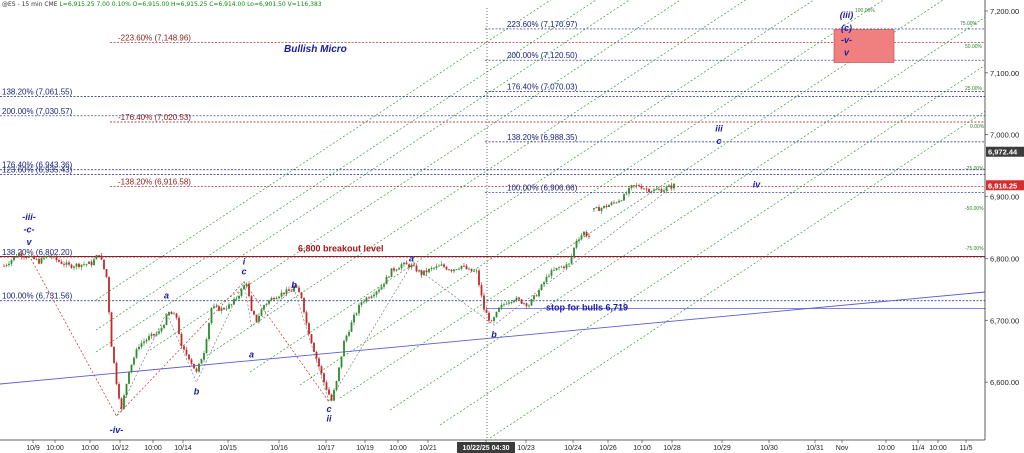 Image resolution: width=1024 pixels, height=453 pixels. Describe the element at coordinates (117, 430) in the screenshot. I see `wave-label: -iv-` at that location.